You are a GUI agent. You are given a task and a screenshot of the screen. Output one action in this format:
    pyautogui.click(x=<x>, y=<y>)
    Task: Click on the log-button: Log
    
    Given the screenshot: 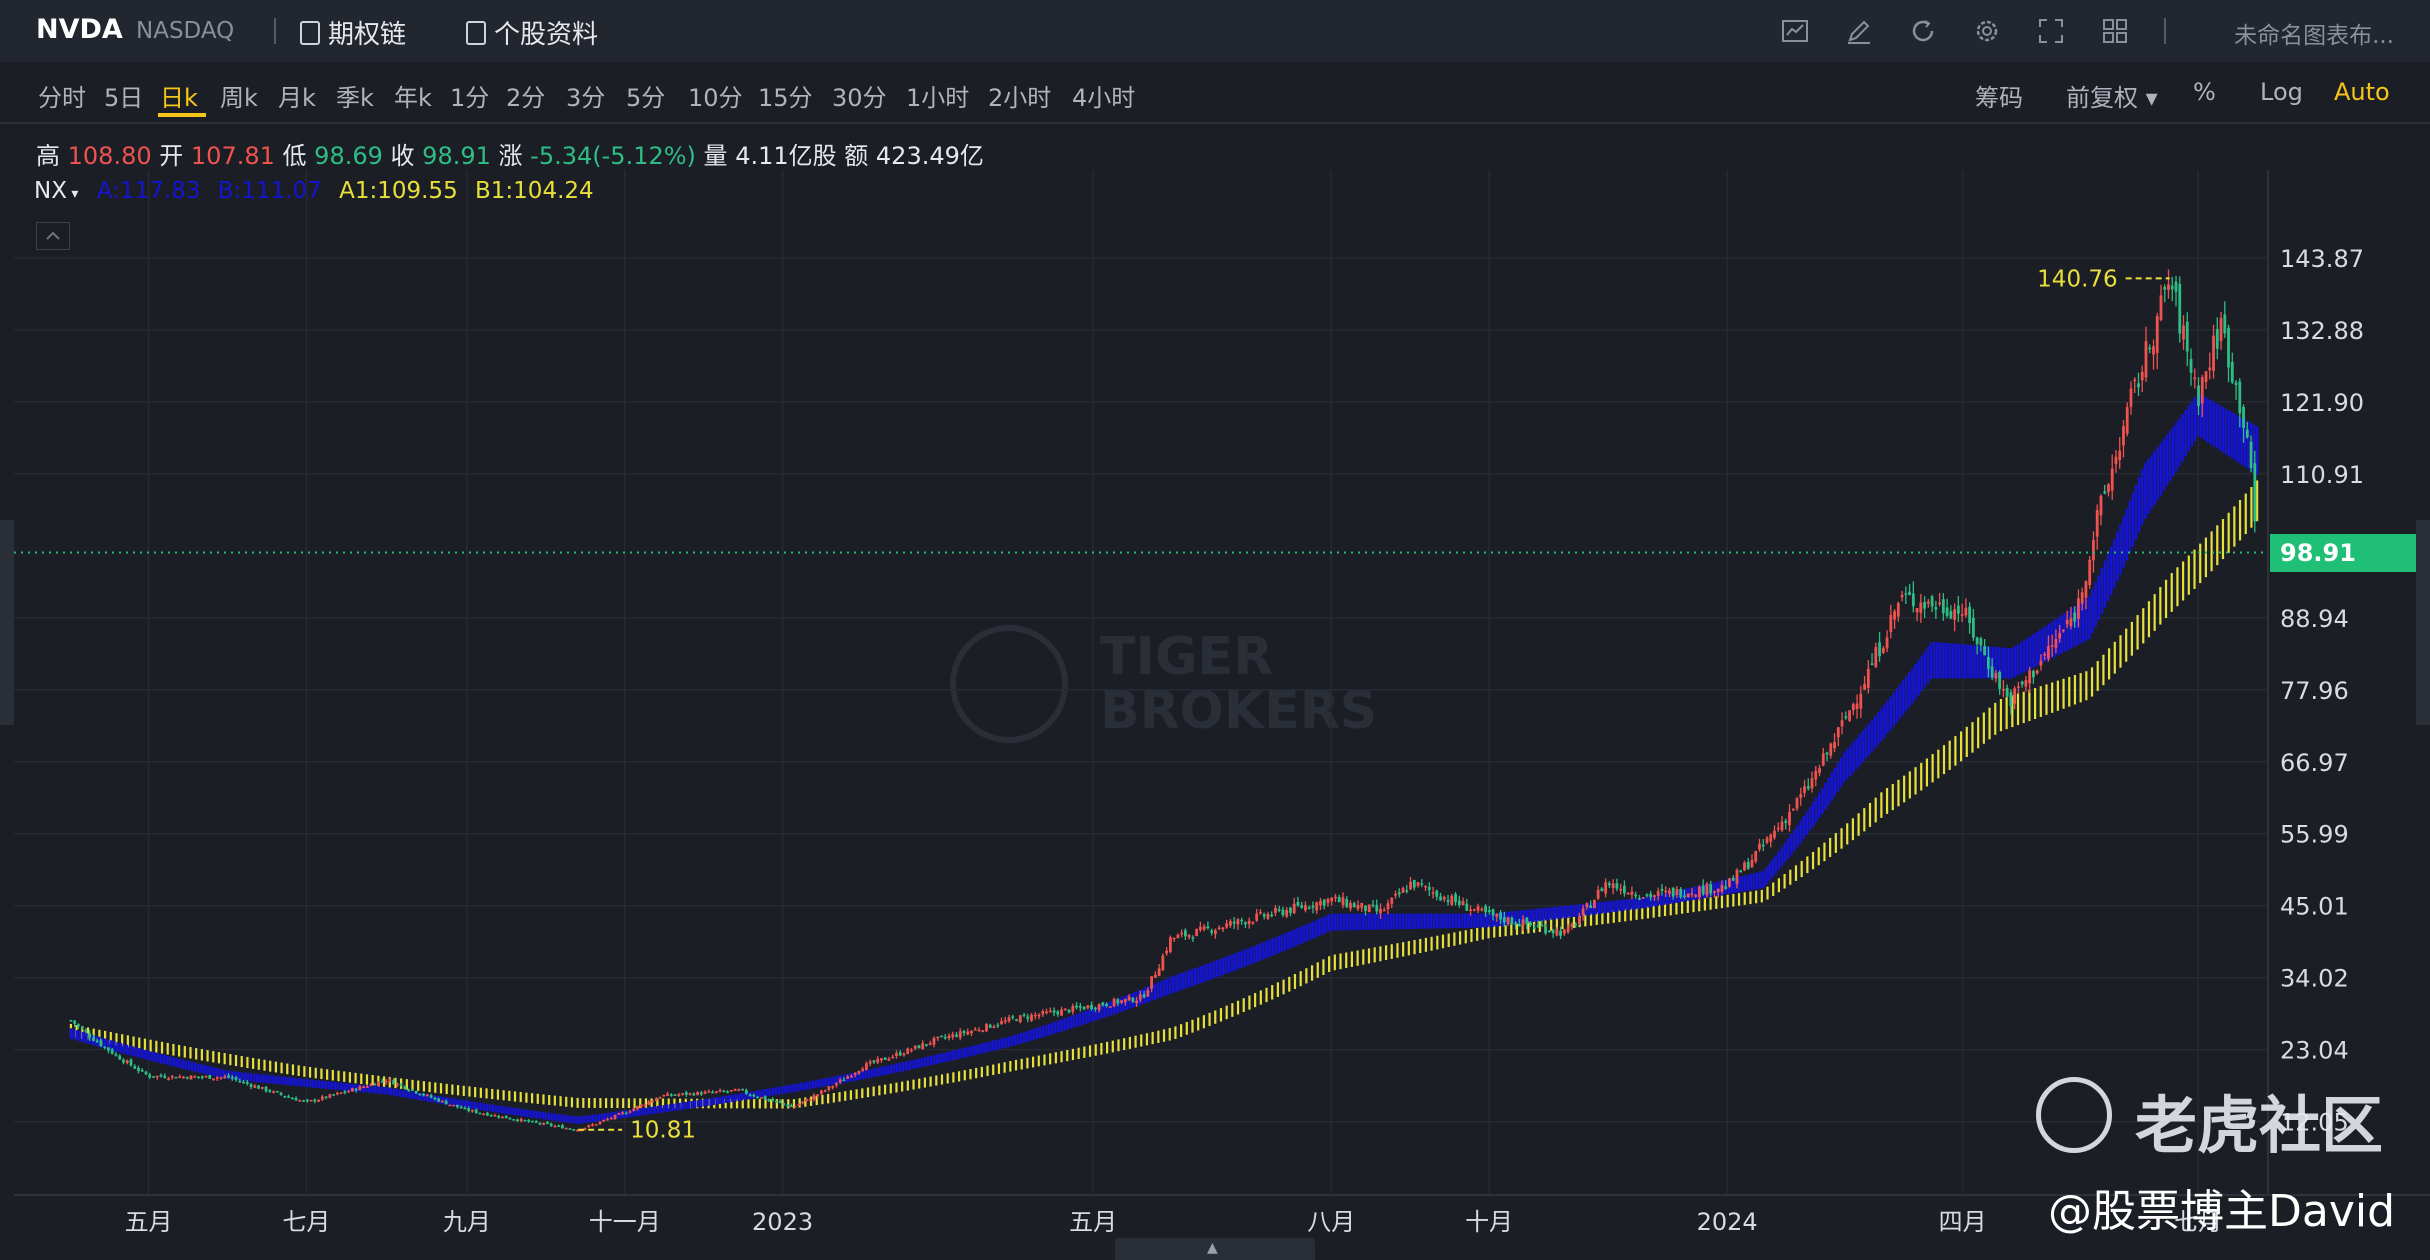 What is the action you would take?
    pyautogui.click(x=2281, y=92)
    